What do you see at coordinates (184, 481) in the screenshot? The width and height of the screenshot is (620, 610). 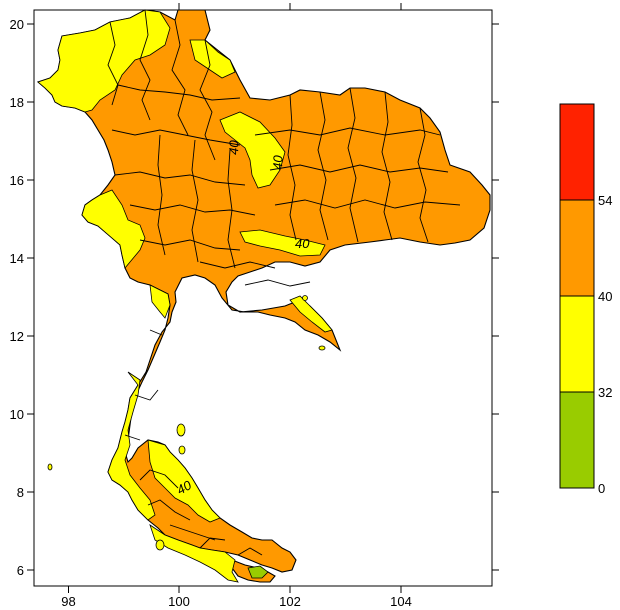 I see `yellow-zone-peninsula-south` at bounding box center [184, 481].